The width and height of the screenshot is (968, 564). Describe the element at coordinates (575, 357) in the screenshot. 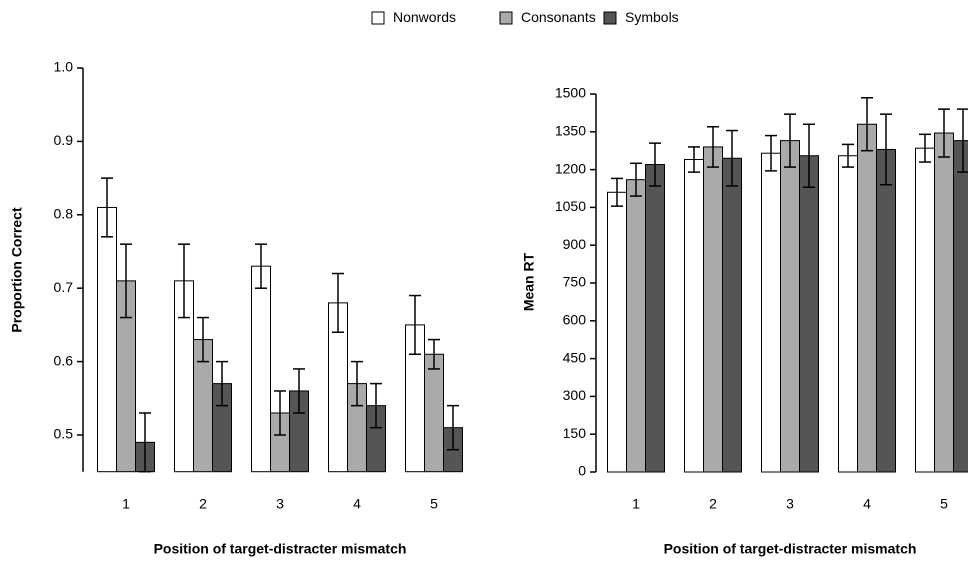

I see `y-tick-label: 450` at that location.